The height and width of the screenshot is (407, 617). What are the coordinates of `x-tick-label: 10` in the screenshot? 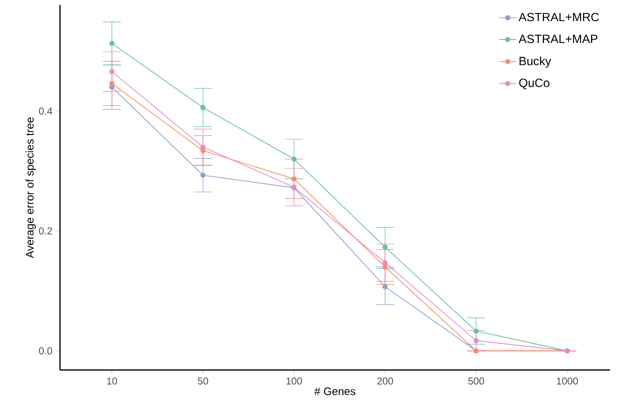 It's located at (112, 381).